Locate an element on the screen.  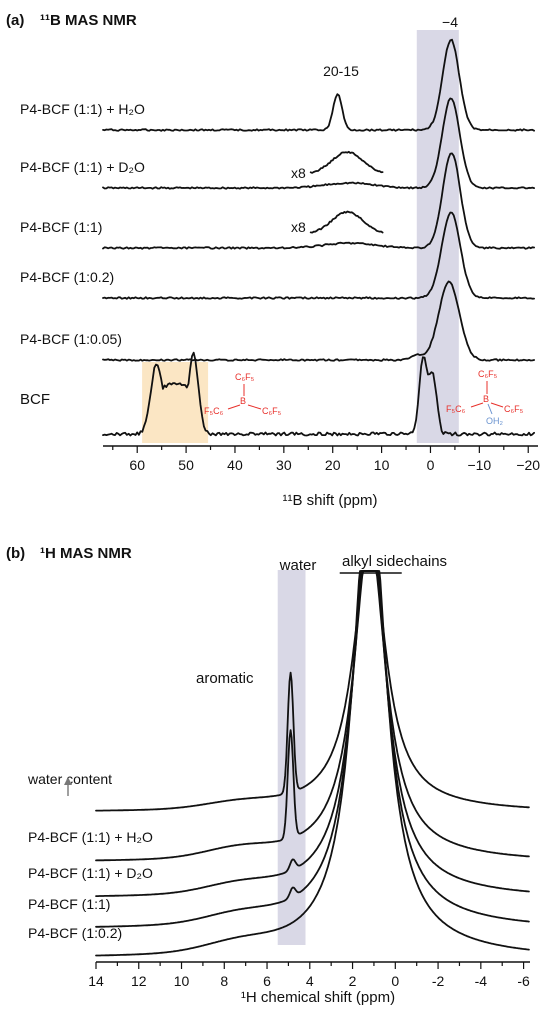
panel-b-label: (b) is located at coordinates (15, 553).